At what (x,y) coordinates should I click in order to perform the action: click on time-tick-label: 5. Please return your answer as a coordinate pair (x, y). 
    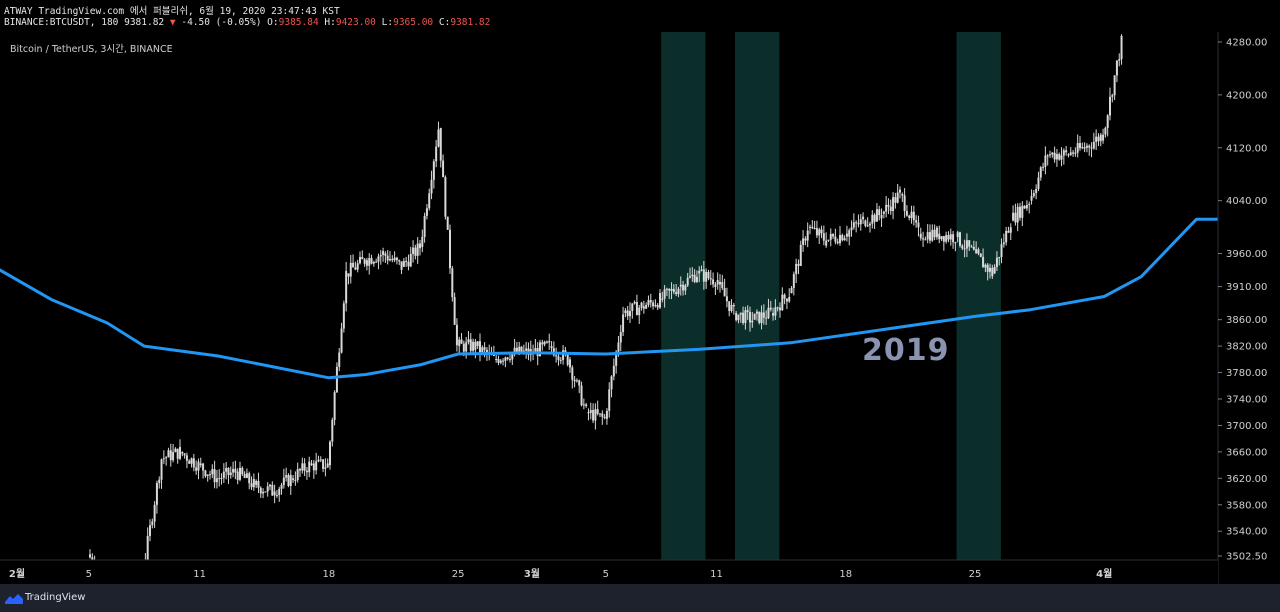
    Looking at the image, I should click on (606, 574).